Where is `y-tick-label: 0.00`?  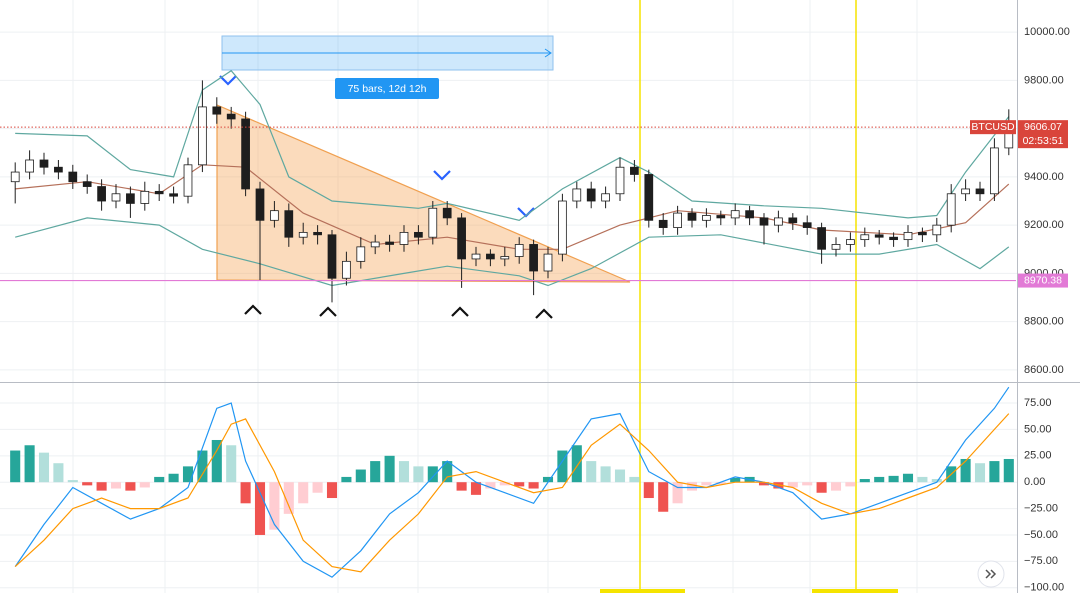 y-tick-label: 0.00 is located at coordinates (1034, 482).